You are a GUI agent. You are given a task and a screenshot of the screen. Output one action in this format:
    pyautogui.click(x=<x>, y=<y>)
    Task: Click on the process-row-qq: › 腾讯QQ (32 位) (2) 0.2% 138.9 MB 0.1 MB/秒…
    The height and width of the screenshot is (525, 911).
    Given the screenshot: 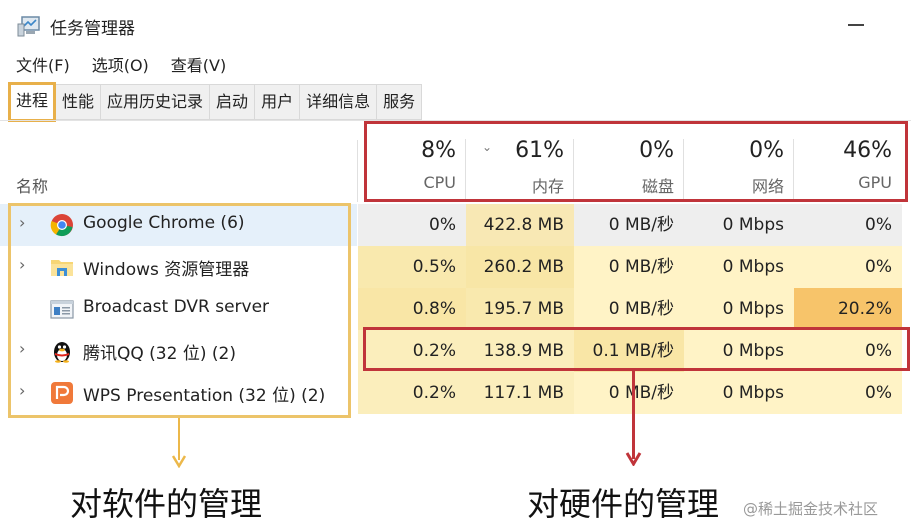 What is the action you would take?
    pyautogui.click(x=455, y=351)
    